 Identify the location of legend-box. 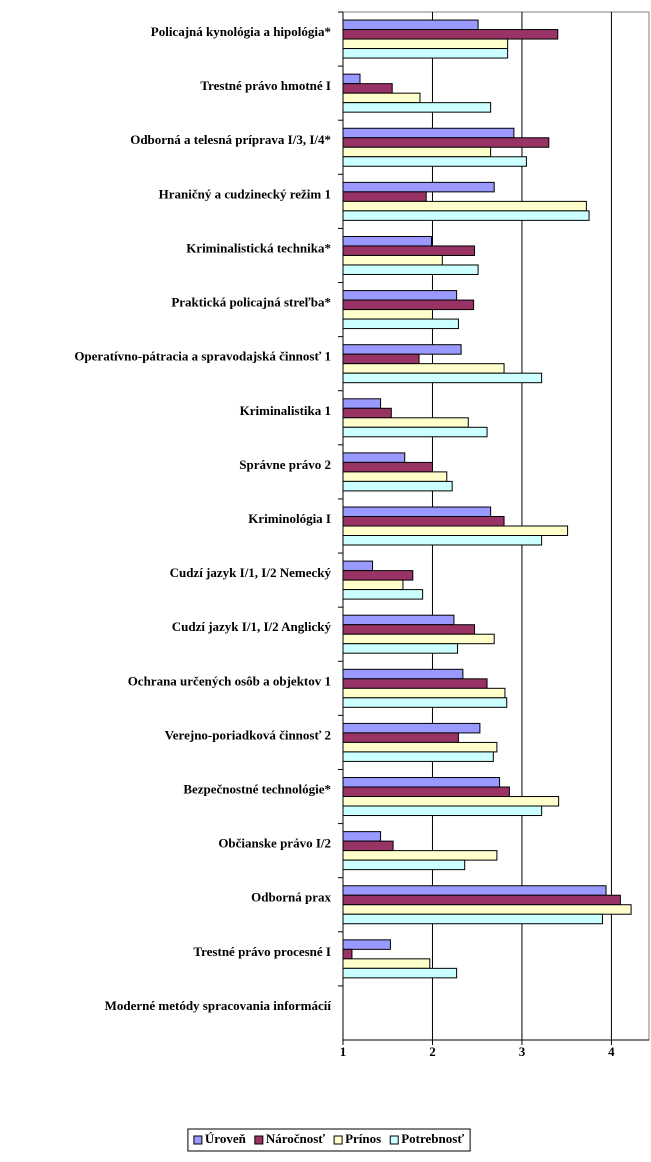
(329, 1140).